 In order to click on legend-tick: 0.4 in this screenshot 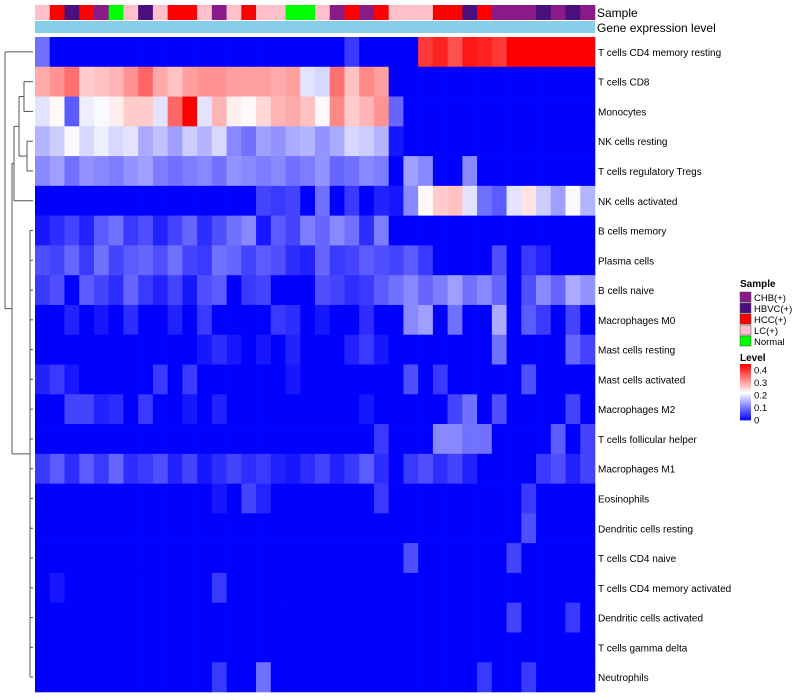, I will do `click(760, 371)`.